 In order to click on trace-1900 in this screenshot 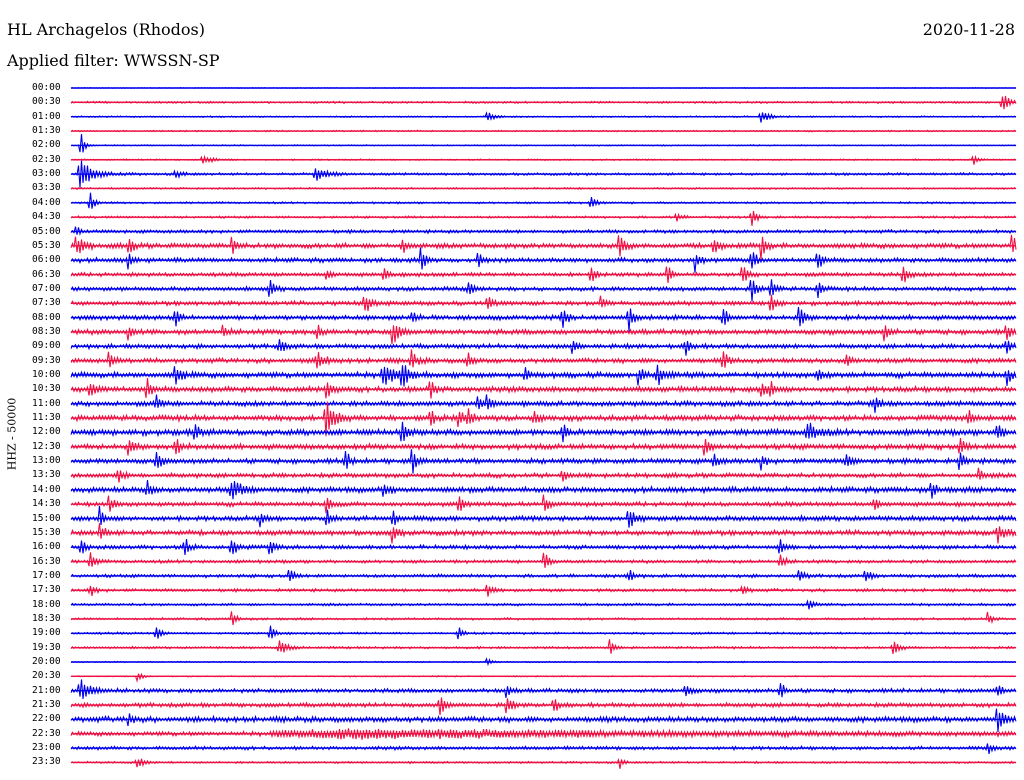, I will do `click(543, 632)`.